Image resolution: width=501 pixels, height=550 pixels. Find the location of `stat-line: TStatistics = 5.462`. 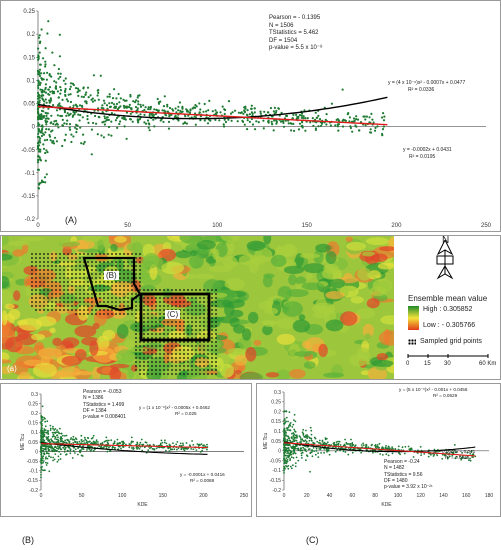

stat-line: TStatistics = 5.462 is located at coordinates (294, 33).